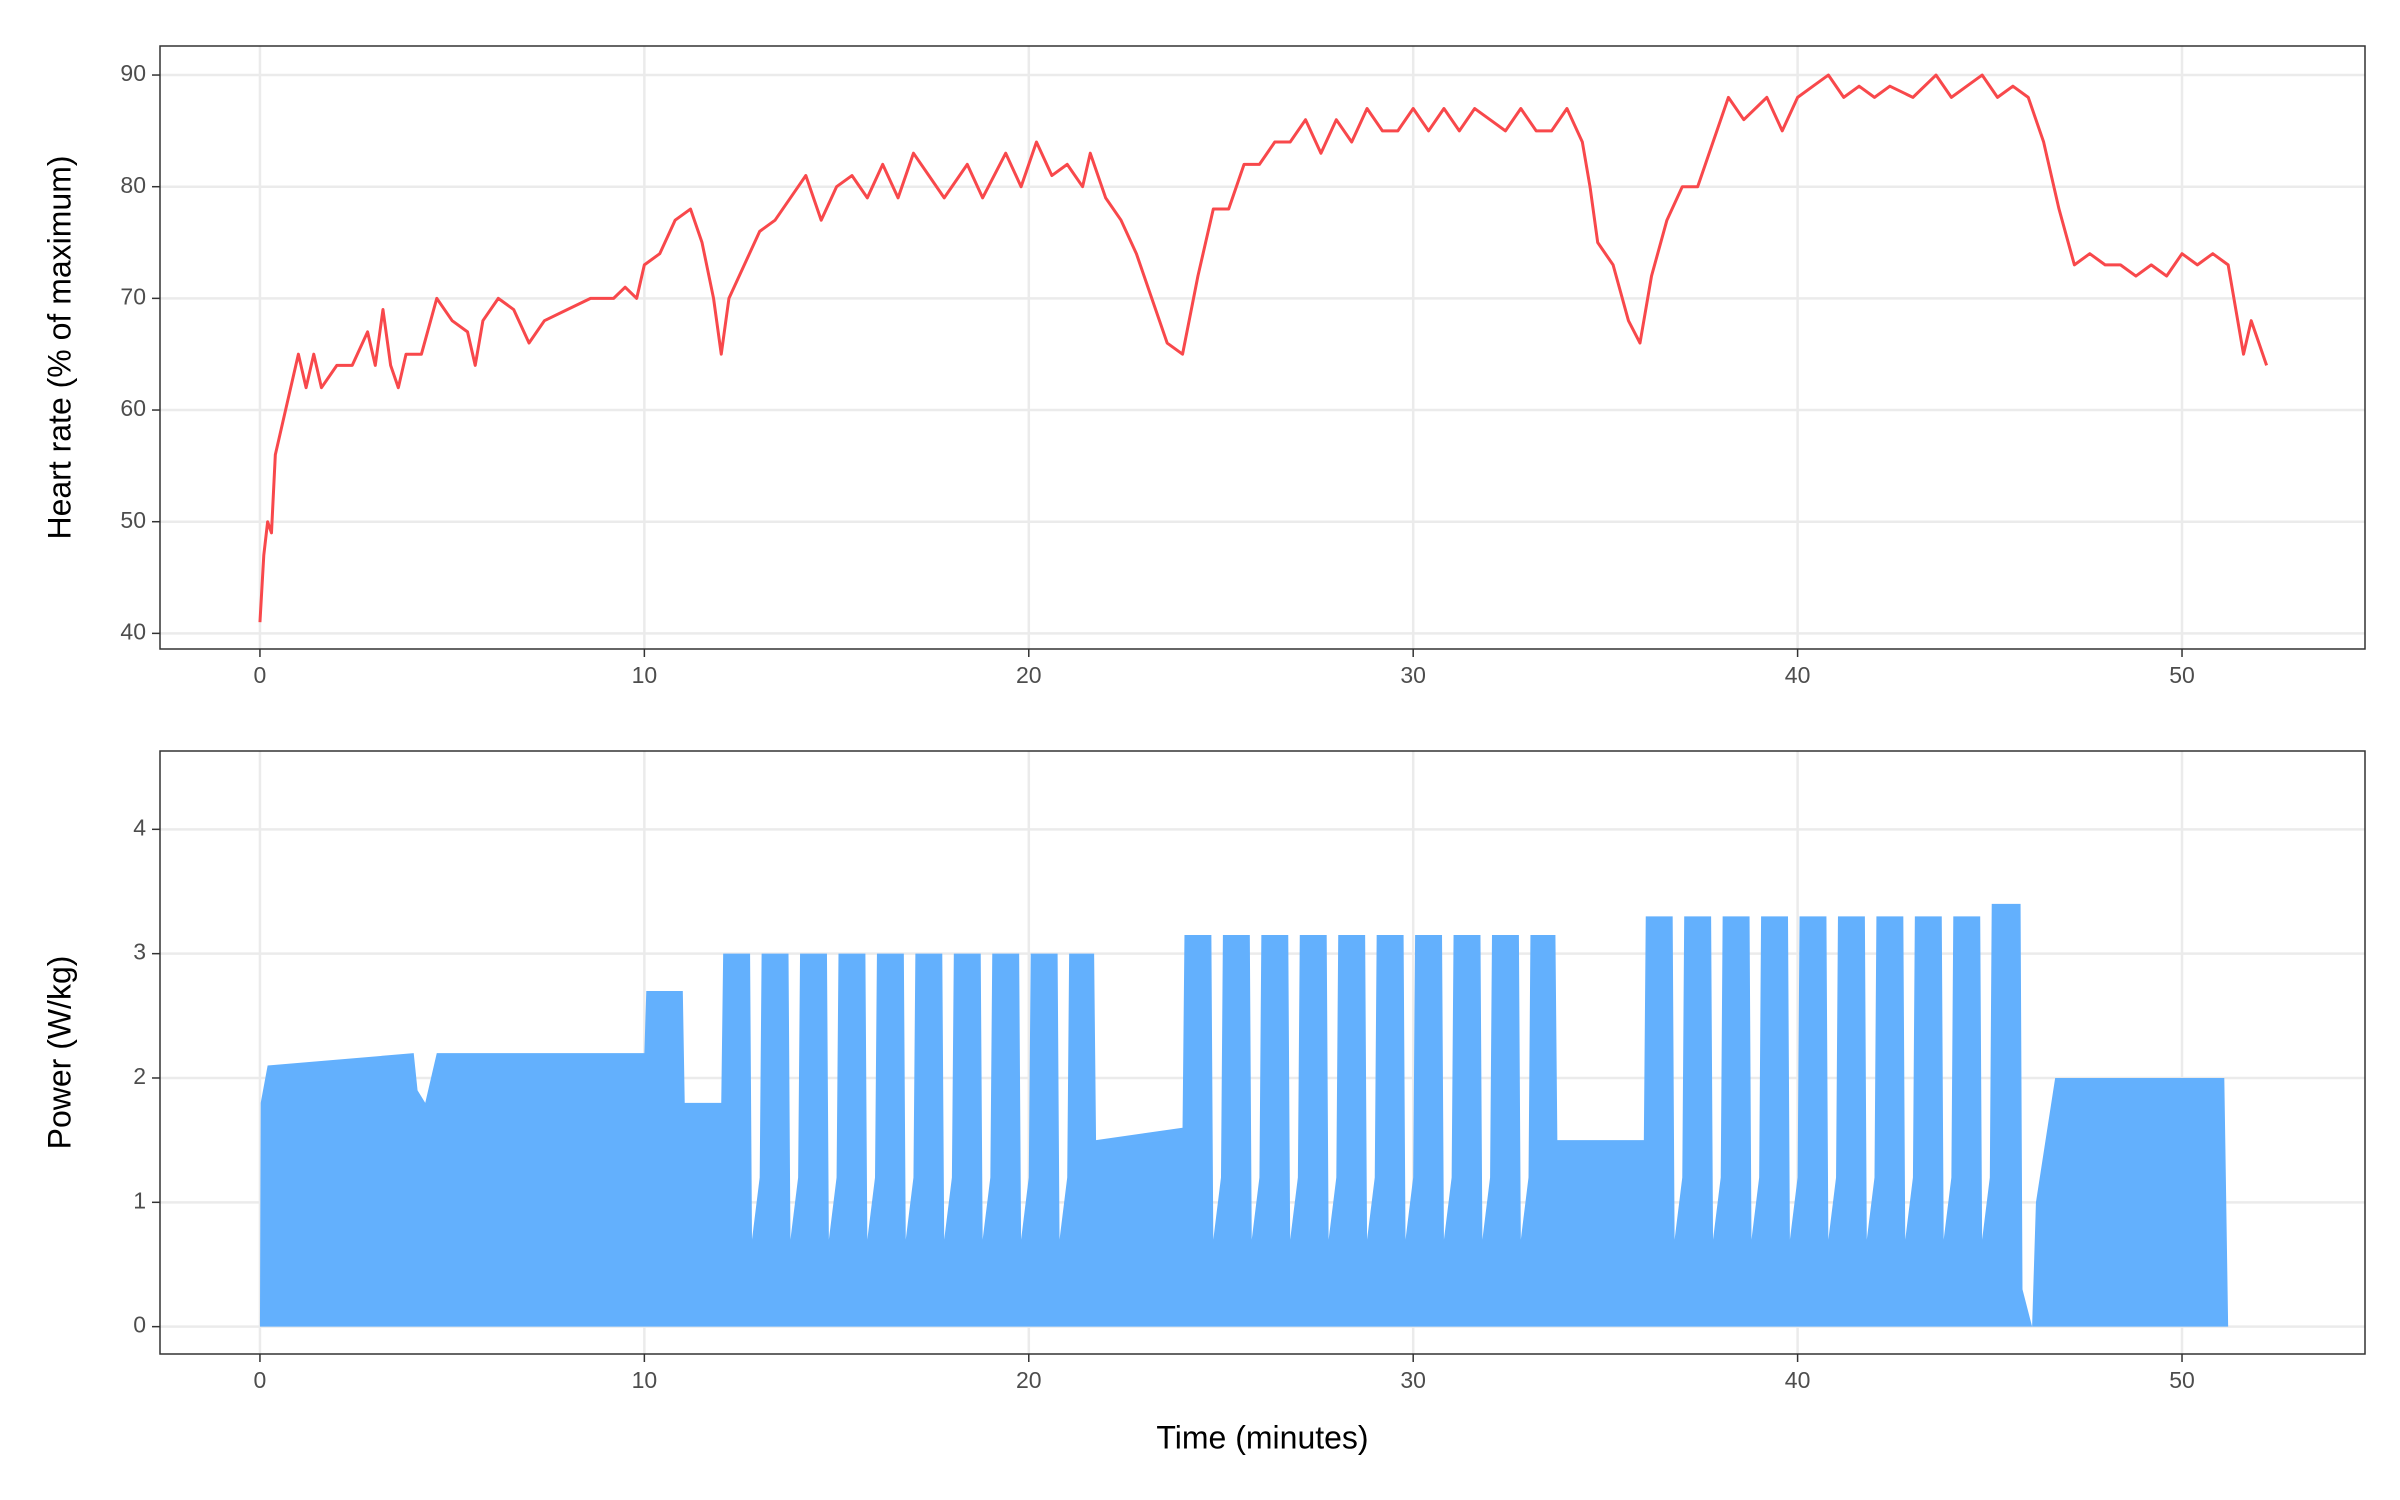 The width and height of the screenshot is (2400, 1500). Describe the element at coordinates (139, 952) in the screenshot. I see `y-tick-label: 3` at that location.